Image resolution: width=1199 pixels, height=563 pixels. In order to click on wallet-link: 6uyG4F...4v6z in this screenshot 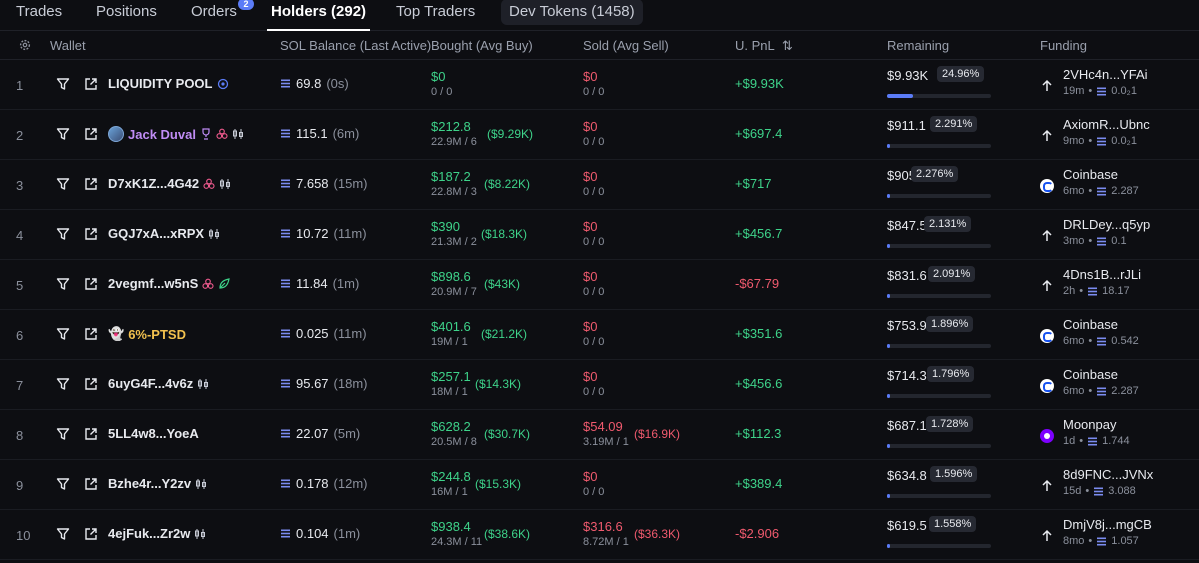, I will do `click(158, 383)`.